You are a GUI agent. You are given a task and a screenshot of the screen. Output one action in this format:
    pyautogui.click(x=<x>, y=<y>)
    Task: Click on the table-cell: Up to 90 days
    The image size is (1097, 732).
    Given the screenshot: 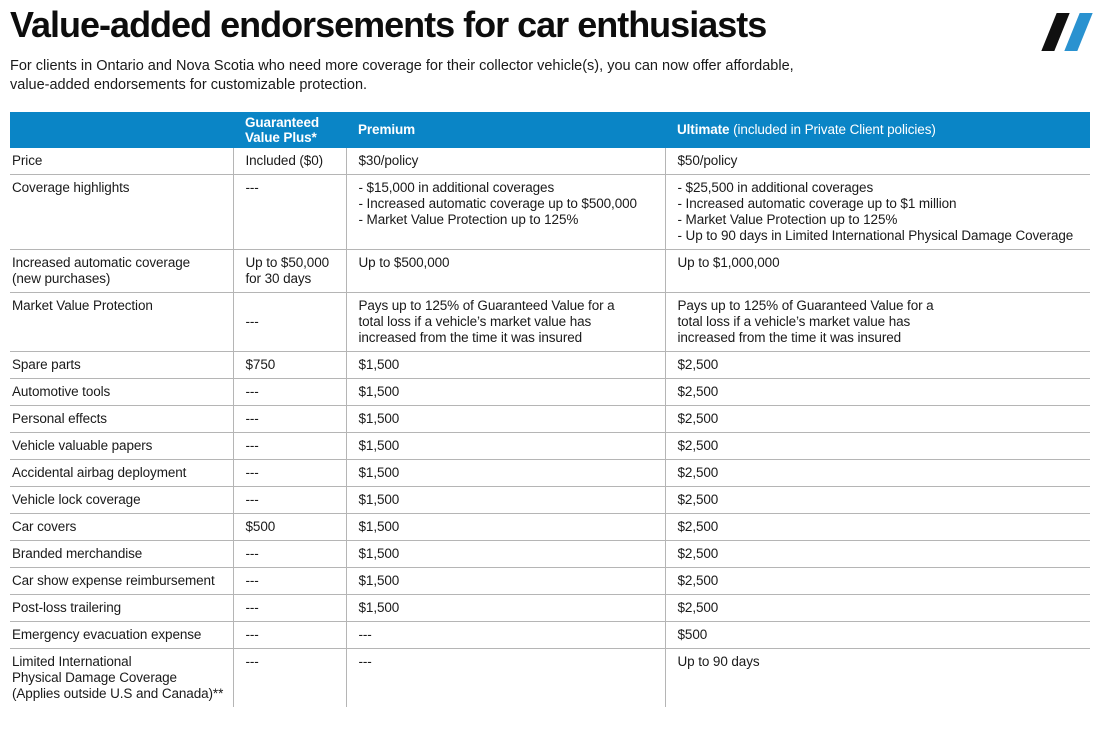 What is the action you would take?
    pyautogui.click(x=877, y=677)
    